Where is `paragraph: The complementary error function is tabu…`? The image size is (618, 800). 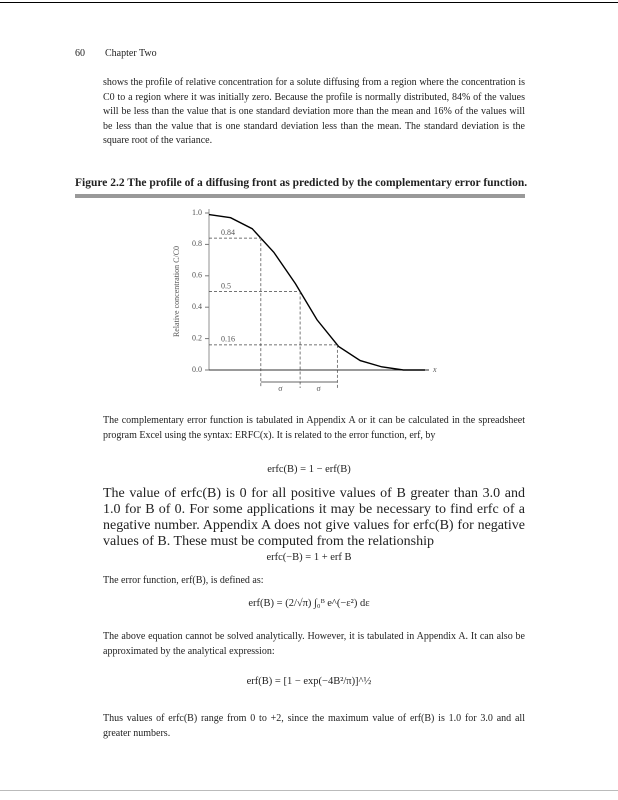 paragraph: The complementary error function is tabu… is located at coordinates (314, 428).